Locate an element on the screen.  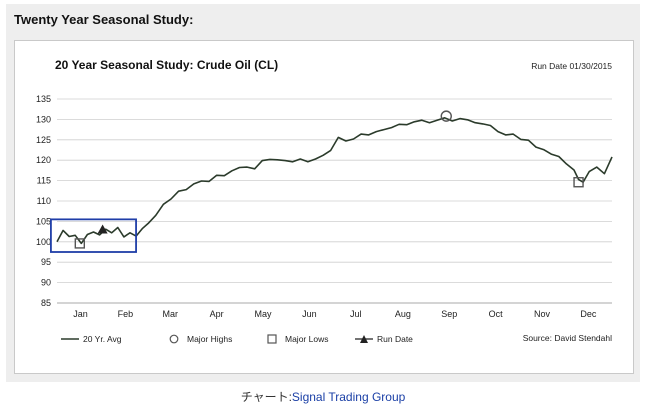
y-tick-label: 130 is located at coordinates (43, 119).